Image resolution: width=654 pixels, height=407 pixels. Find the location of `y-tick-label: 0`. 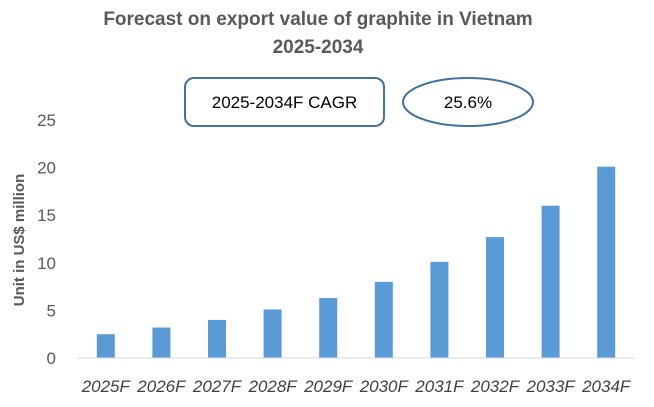

y-tick-label: 0 is located at coordinates (51, 358).